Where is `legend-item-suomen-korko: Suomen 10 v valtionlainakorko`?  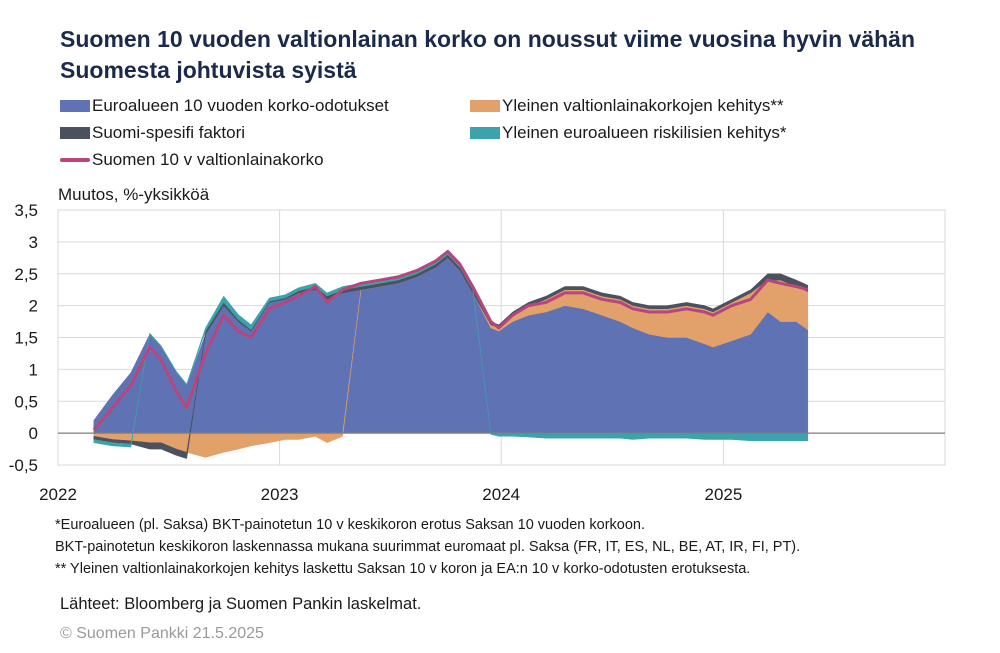 legend-item-suomen-korko: Suomen 10 v valtionlainakorko is located at coordinates (192, 160).